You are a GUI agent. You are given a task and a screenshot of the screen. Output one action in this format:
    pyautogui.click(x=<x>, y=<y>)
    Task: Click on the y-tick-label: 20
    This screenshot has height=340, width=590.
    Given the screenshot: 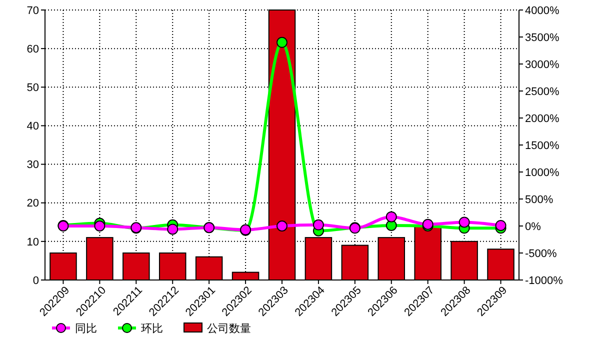 What is the action you would take?
    pyautogui.click(x=32, y=204)
    